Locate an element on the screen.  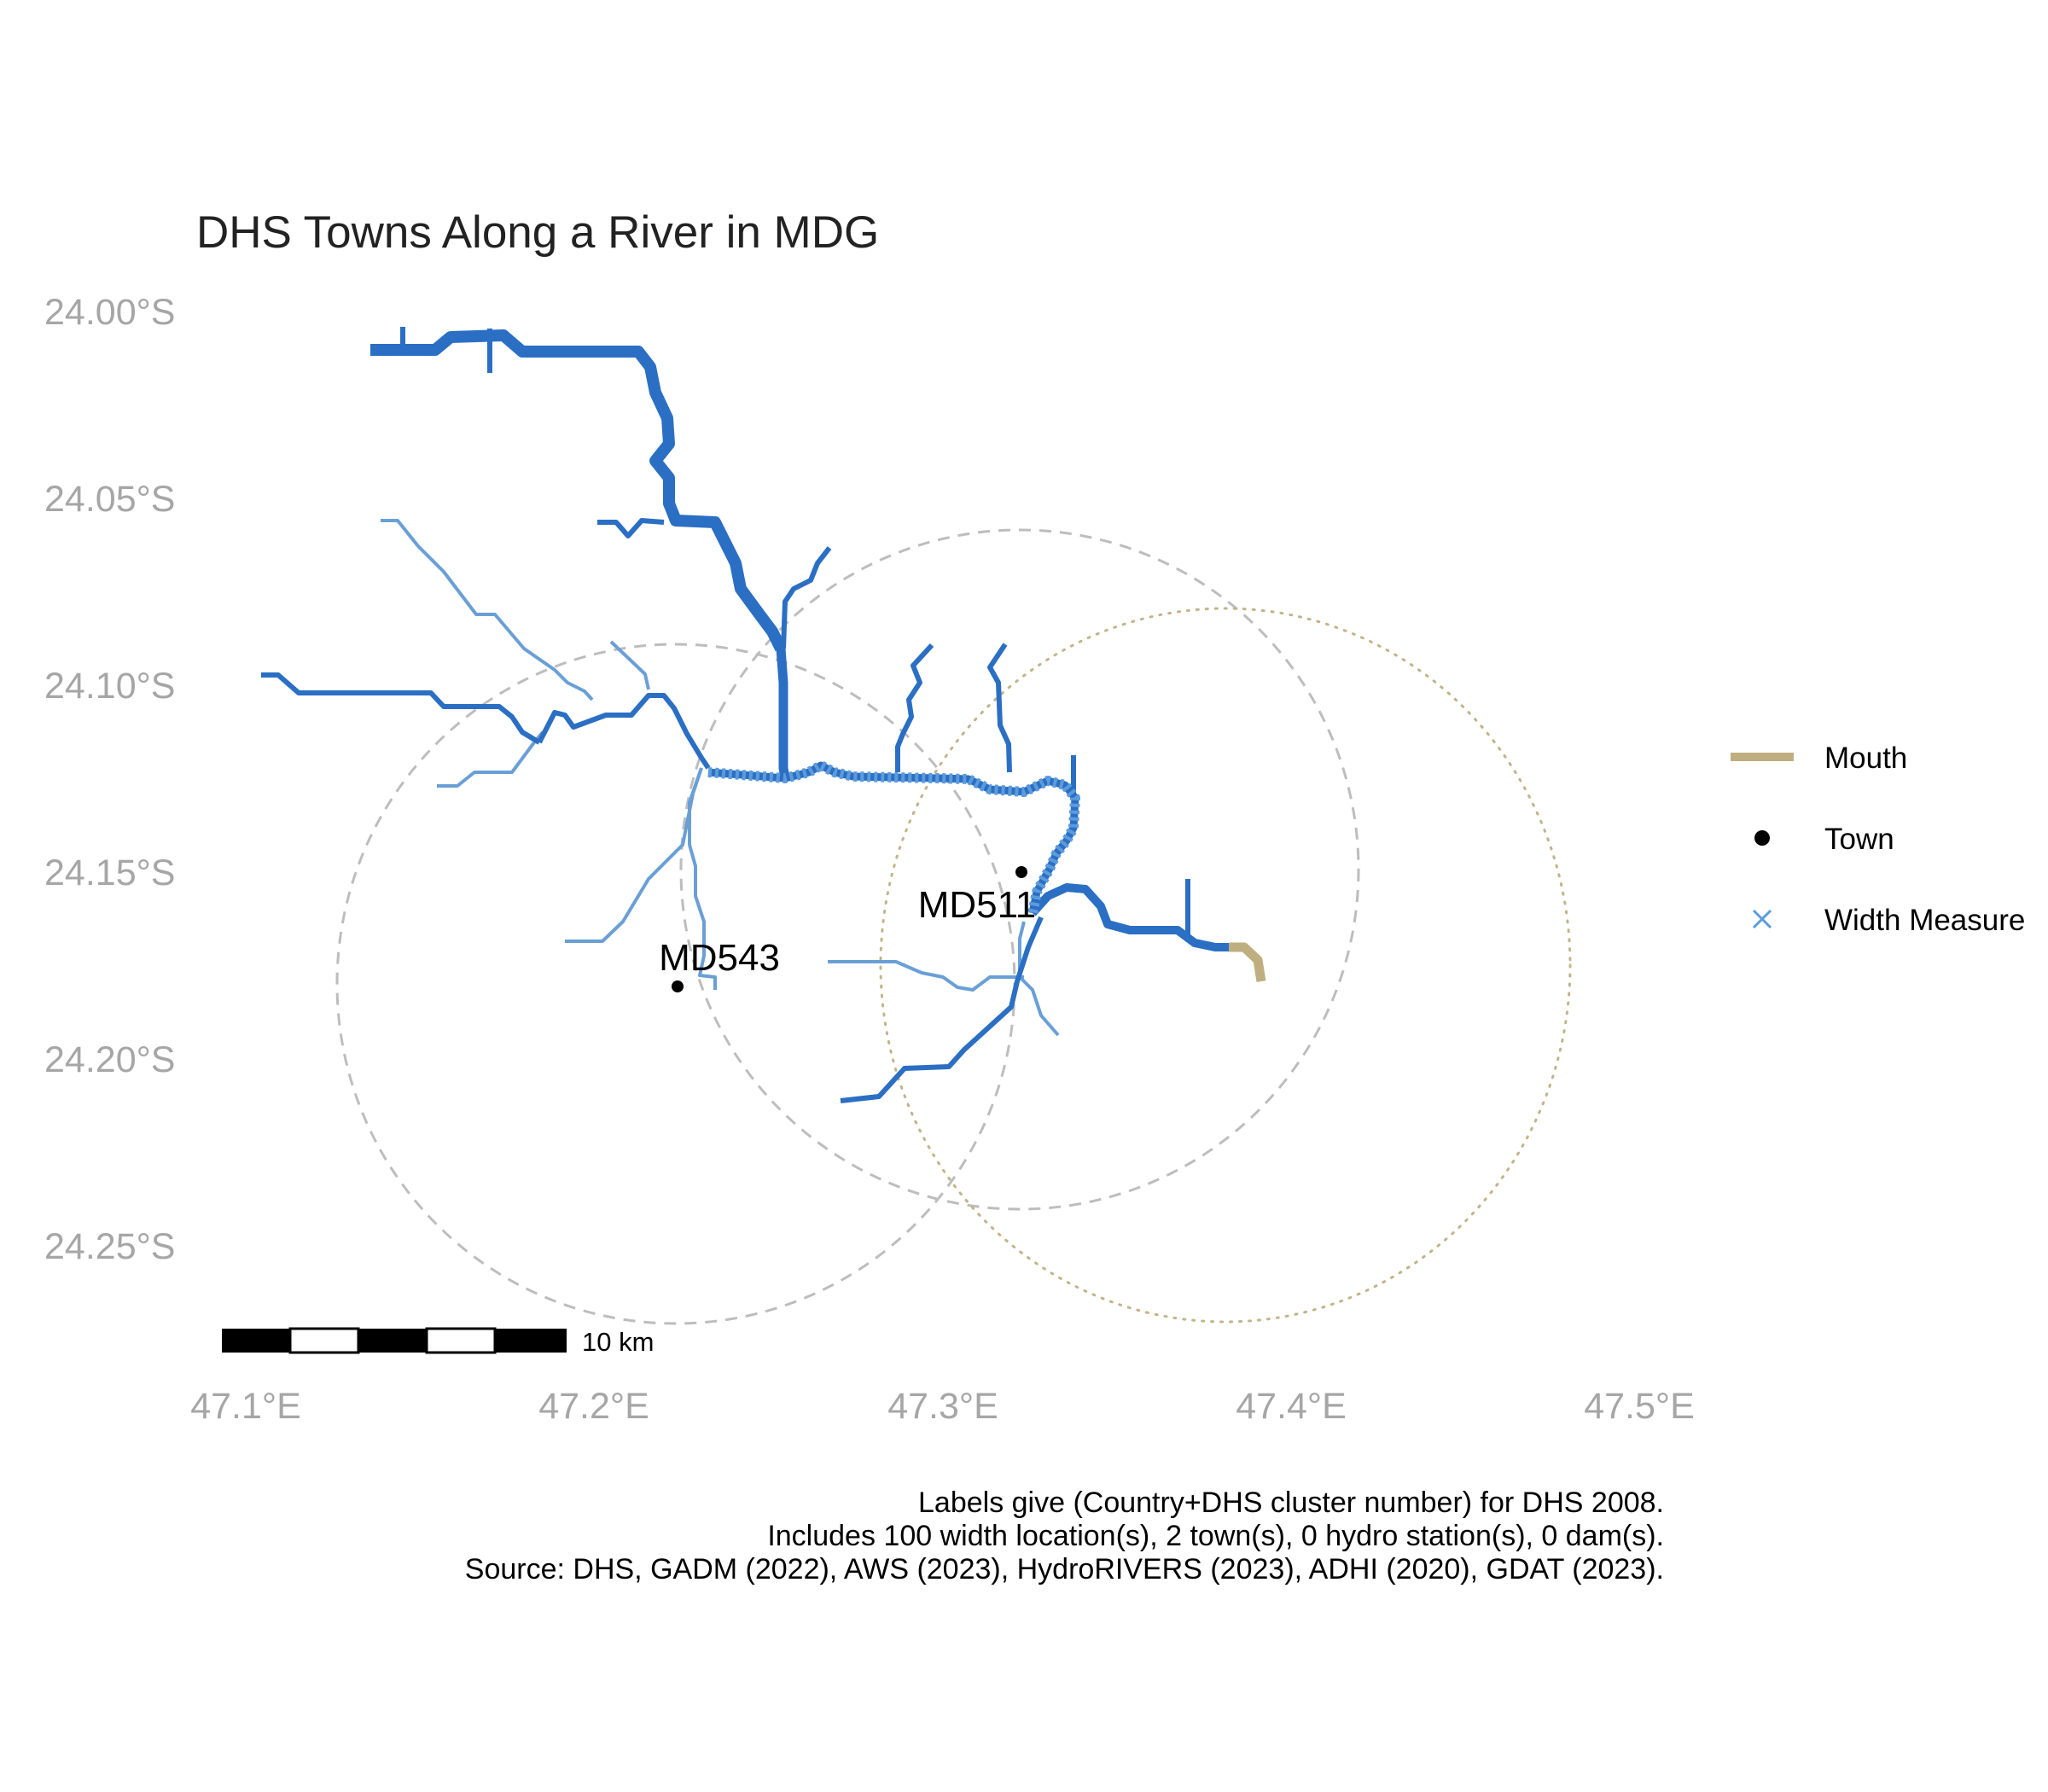
legend-label-mouth: Mouth is located at coordinates (1866, 758).